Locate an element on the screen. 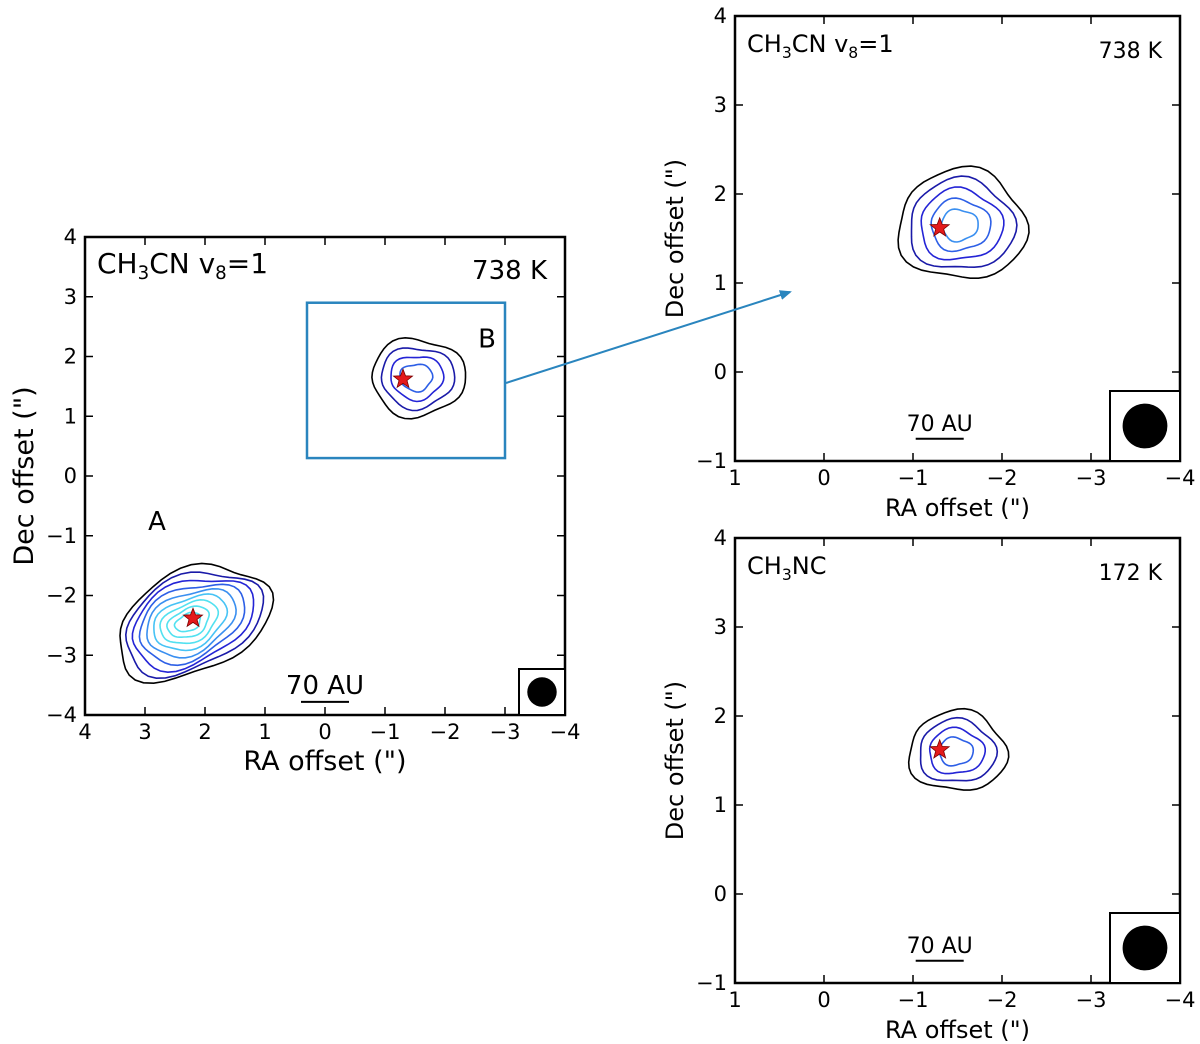 The height and width of the screenshot is (1044, 1200). beam-box is located at coordinates (1145, 426).